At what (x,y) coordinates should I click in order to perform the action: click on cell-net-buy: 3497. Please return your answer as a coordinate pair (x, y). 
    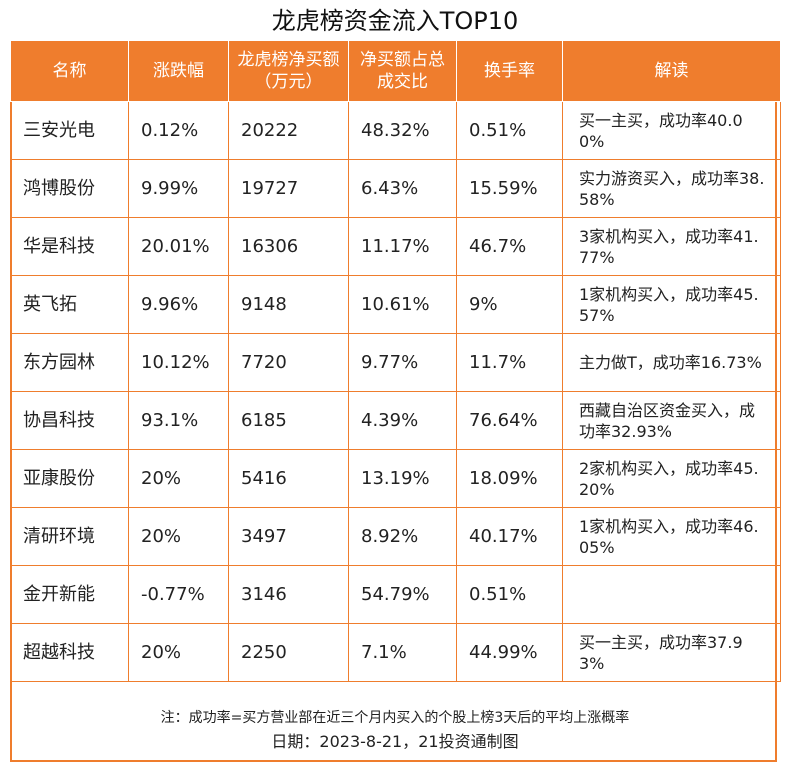
    Looking at the image, I should click on (288, 536).